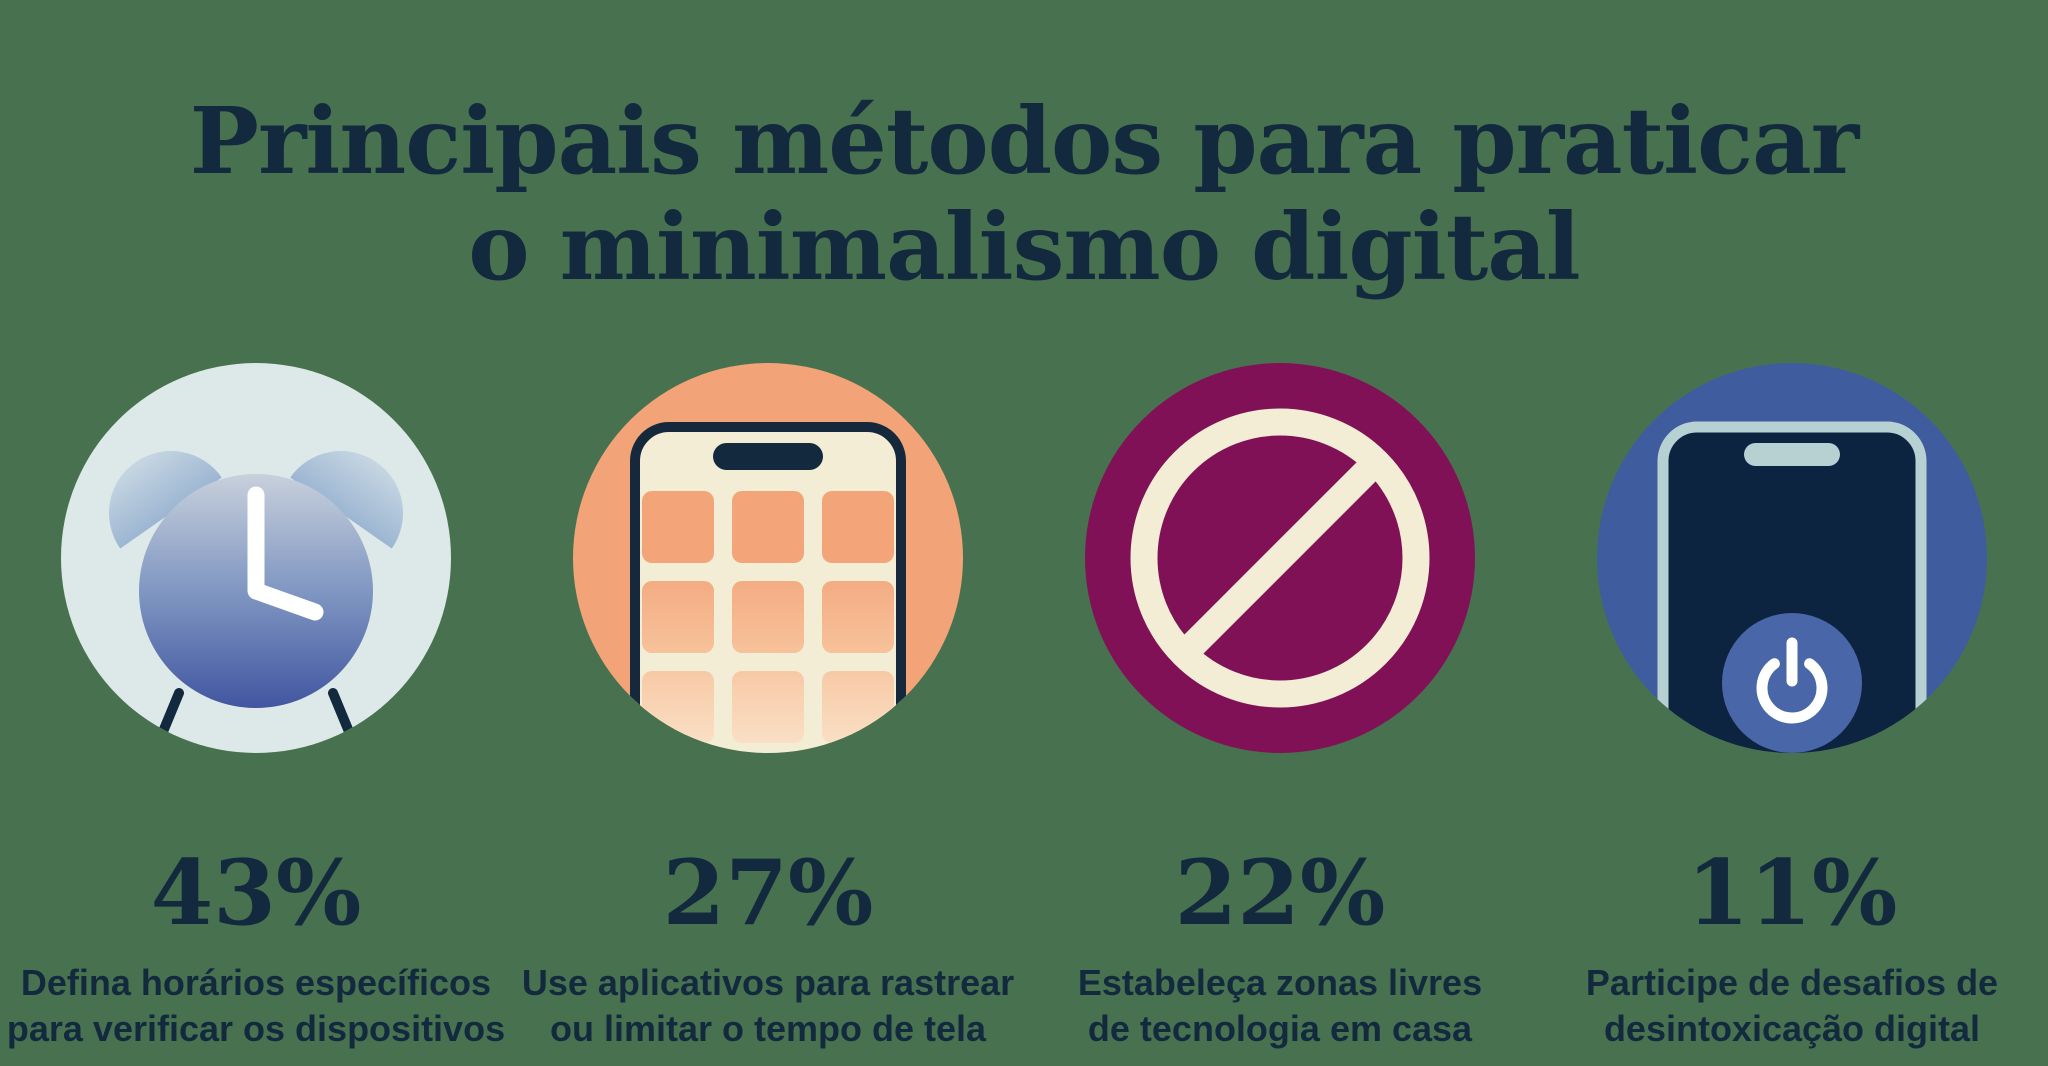 The width and height of the screenshot is (2048, 1066). What do you see at coordinates (1792, 587) in the screenshot?
I see `phone-power-icon` at bounding box center [1792, 587].